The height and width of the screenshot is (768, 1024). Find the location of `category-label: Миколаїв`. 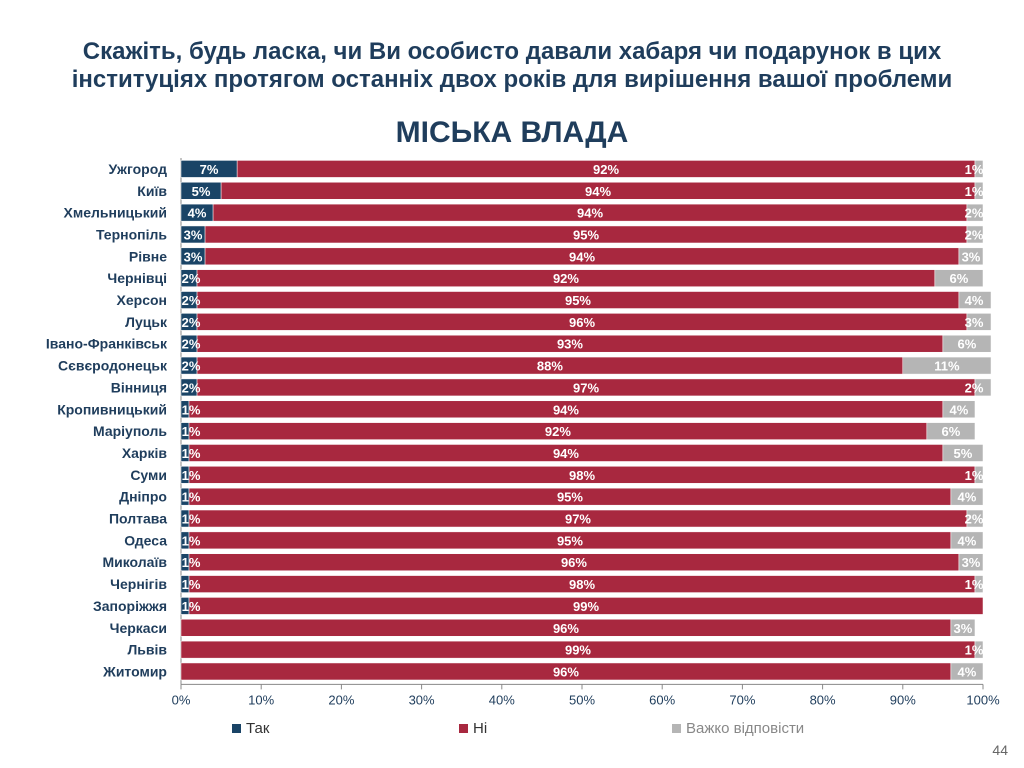

category-label: Миколаїв is located at coordinates (134, 562).